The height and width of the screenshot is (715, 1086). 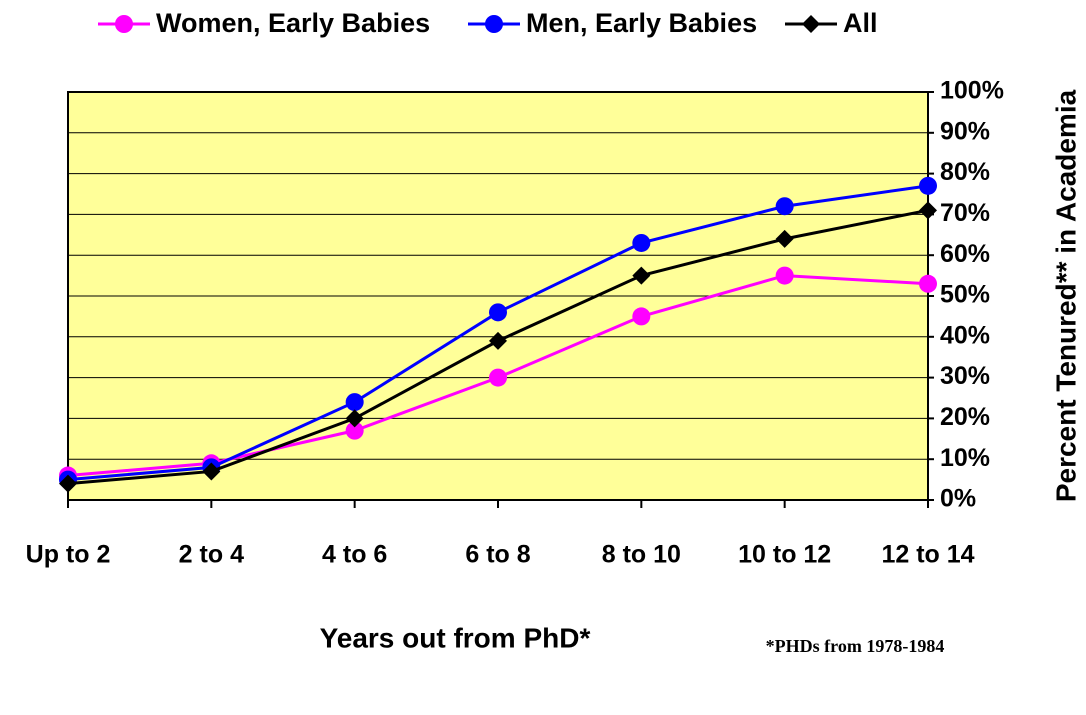 I want to click on y-tick-label: 70%, so click(x=965, y=213).